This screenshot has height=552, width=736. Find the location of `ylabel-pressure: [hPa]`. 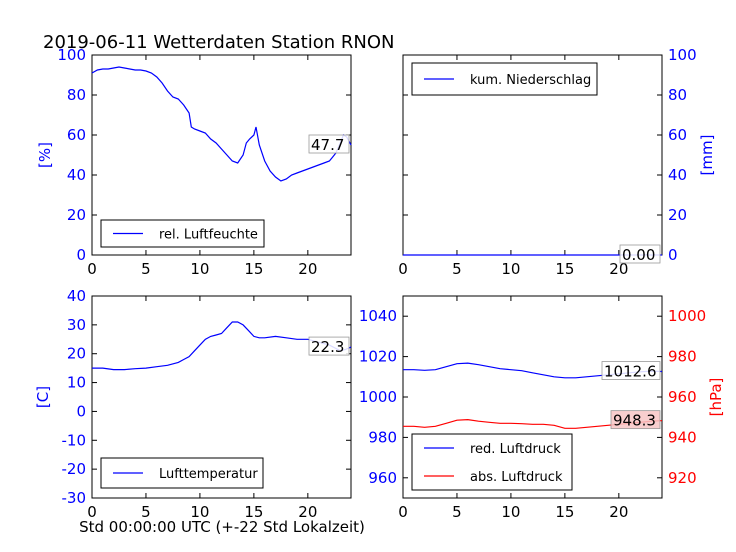

ylabel-pressure: [hPa] is located at coordinates (716, 397).